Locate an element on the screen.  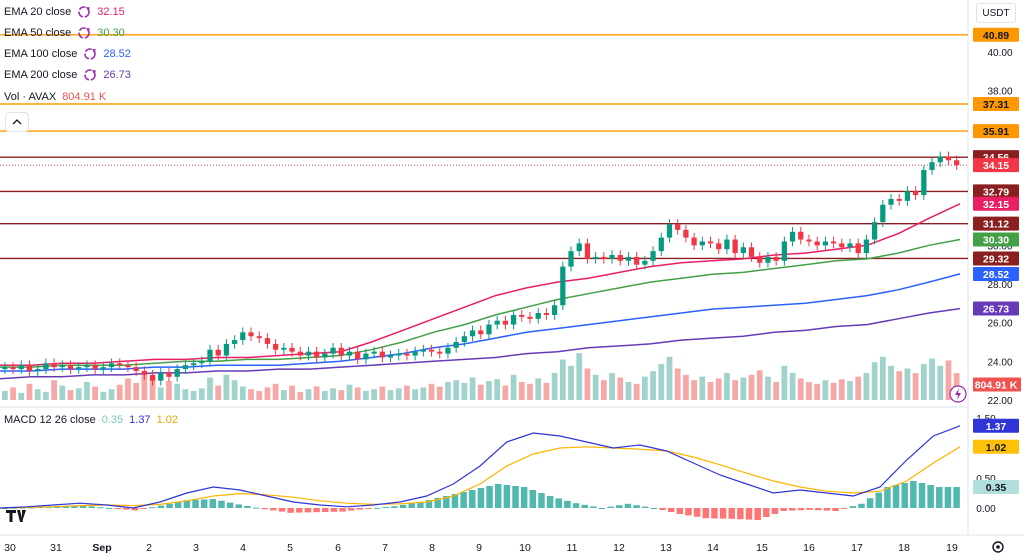
price-tick-label: 28.00 is located at coordinates (999, 285).